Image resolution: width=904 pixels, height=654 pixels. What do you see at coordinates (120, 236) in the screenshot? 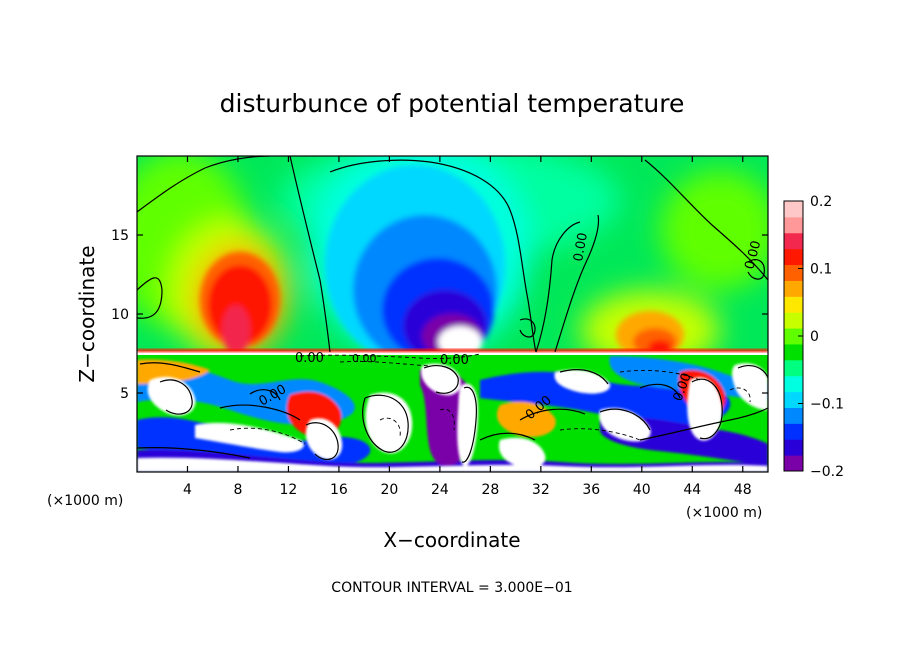
I see `y-tick-label: 15` at bounding box center [120, 236].